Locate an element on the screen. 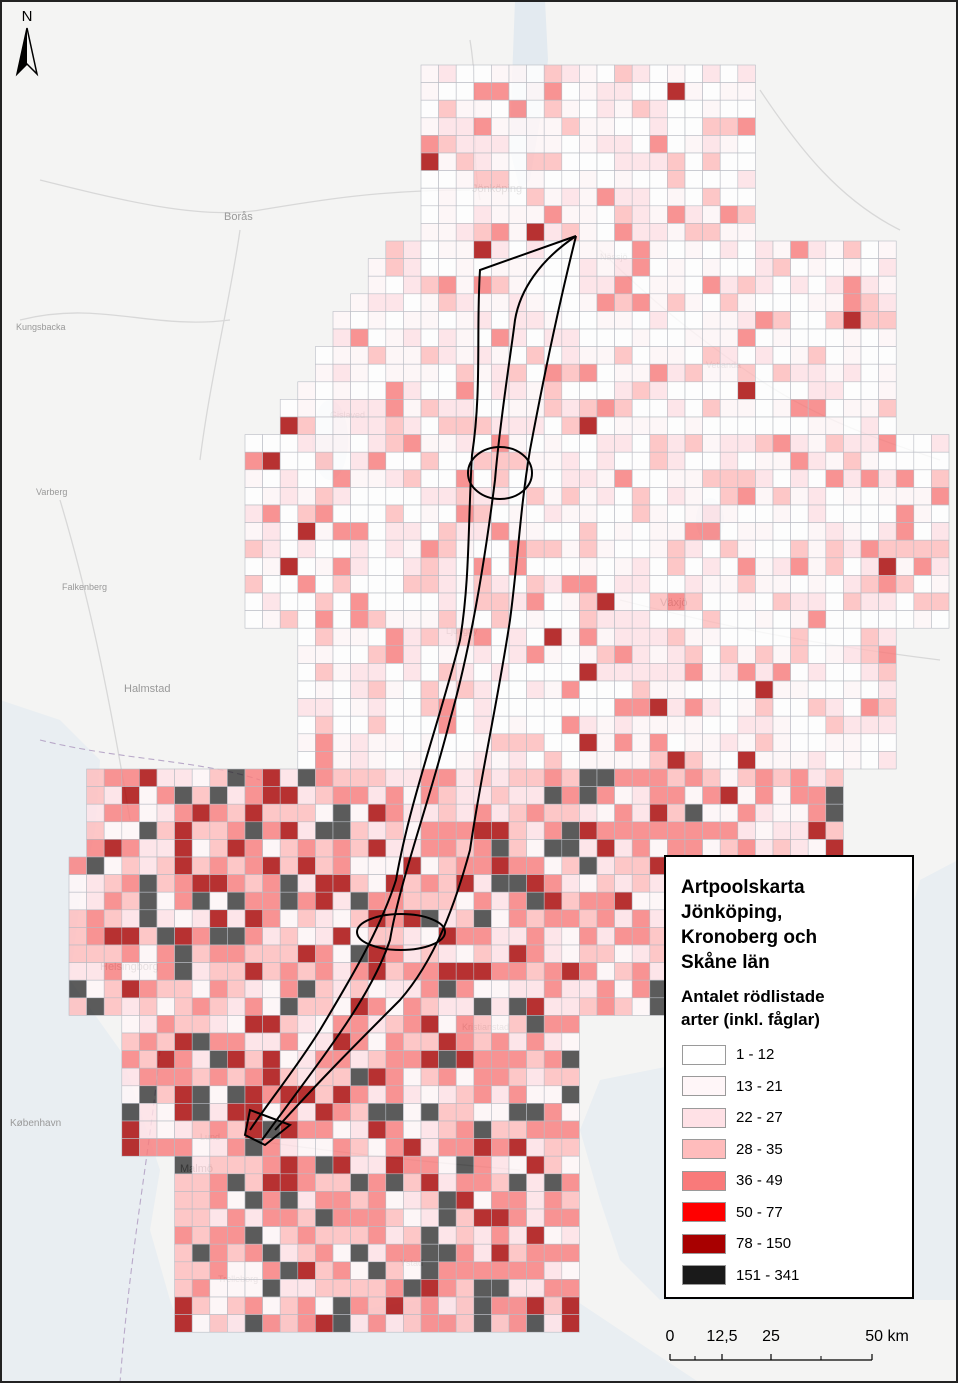 This screenshot has width=958, height=1383. legend-title-line: Kronoberg och is located at coordinates (749, 937).